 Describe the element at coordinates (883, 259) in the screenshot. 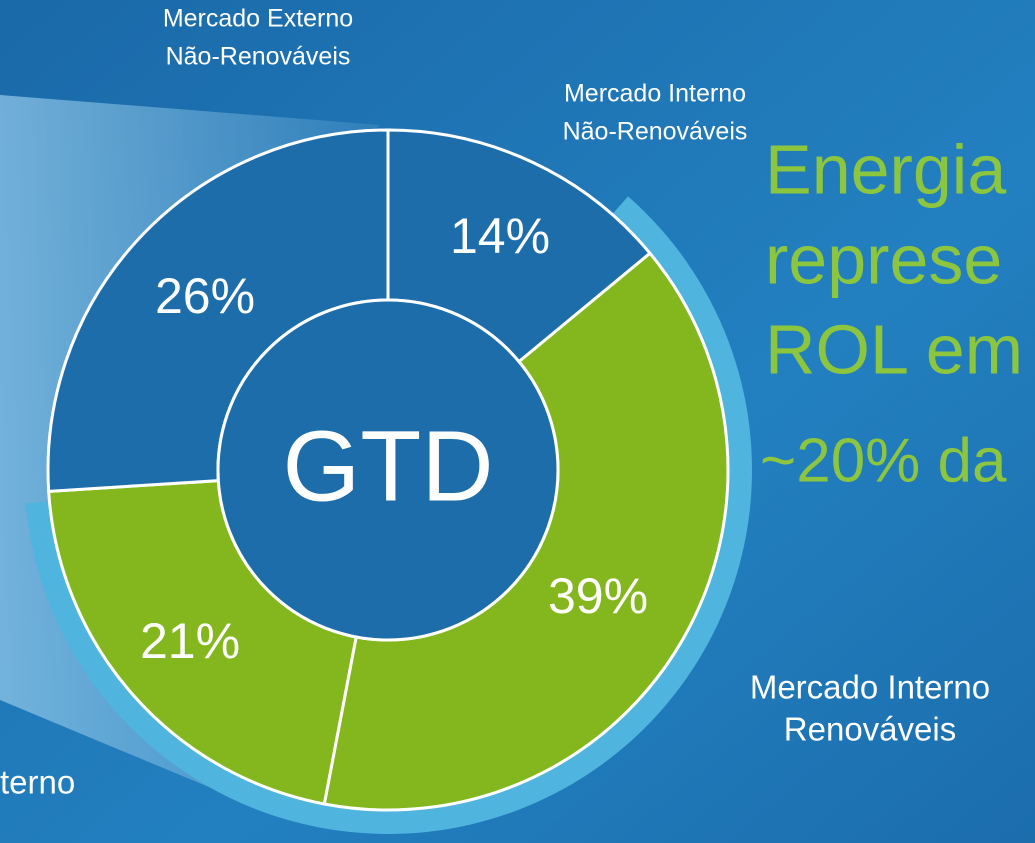

I see `headline-text: represe` at that location.